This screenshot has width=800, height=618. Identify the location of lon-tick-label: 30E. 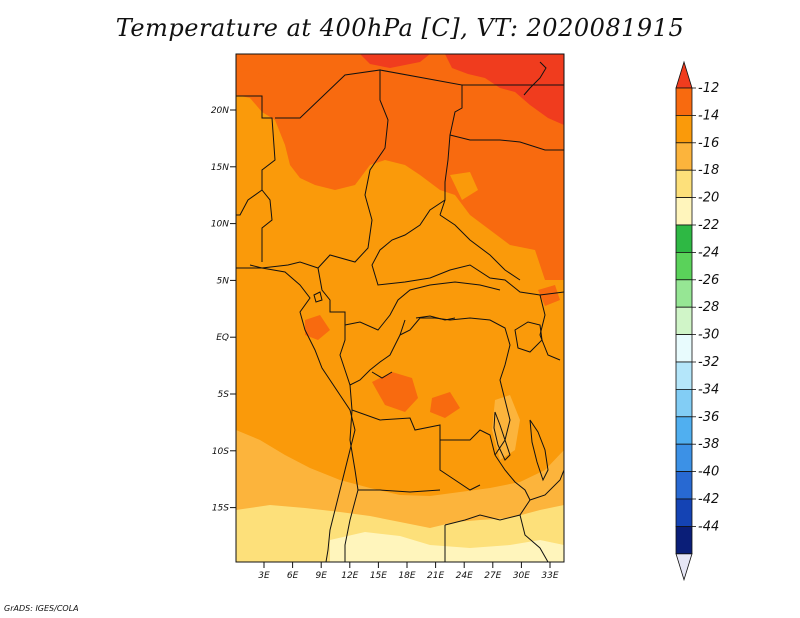
(521, 576).